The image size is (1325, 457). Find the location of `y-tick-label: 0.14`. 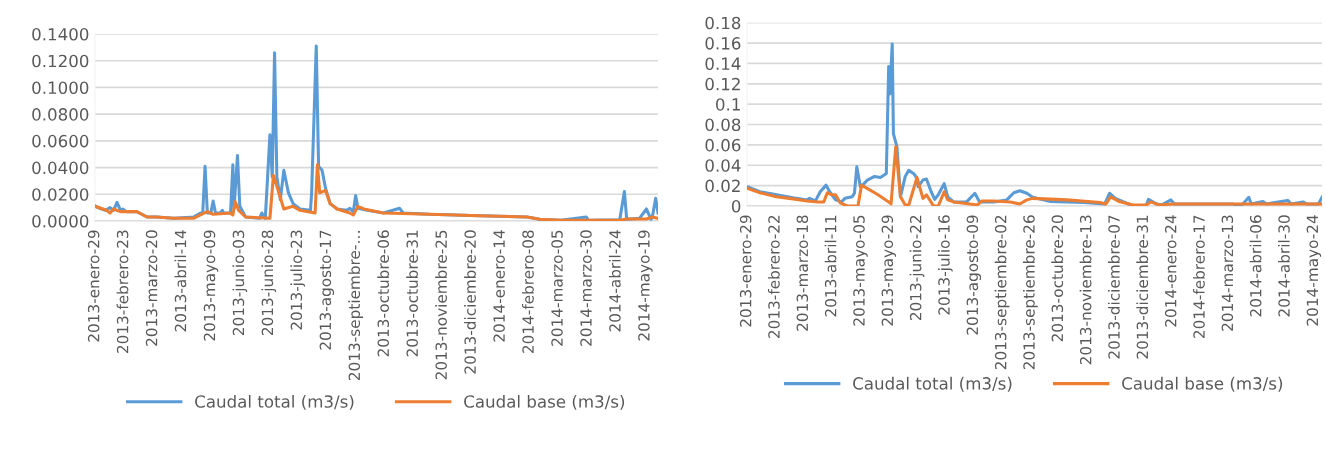

y-tick-label: 0.14 is located at coordinates (723, 63).